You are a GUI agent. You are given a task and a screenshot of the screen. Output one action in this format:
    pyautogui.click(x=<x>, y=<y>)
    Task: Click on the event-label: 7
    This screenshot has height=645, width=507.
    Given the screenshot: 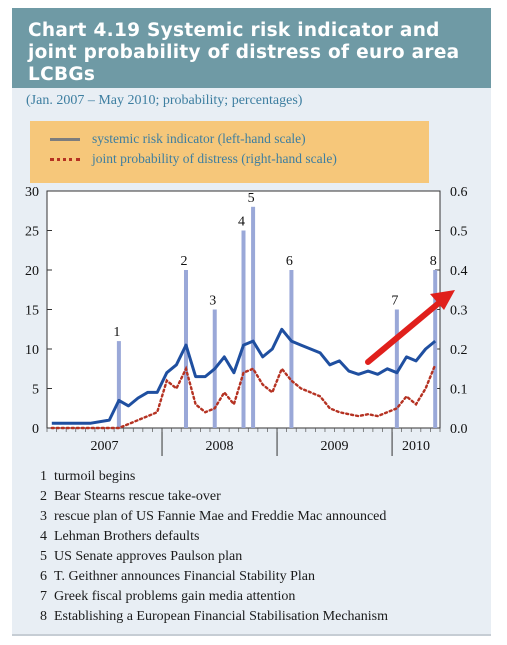 What is the action you would take?
    pyautogui.click(x=394, y=301)
    